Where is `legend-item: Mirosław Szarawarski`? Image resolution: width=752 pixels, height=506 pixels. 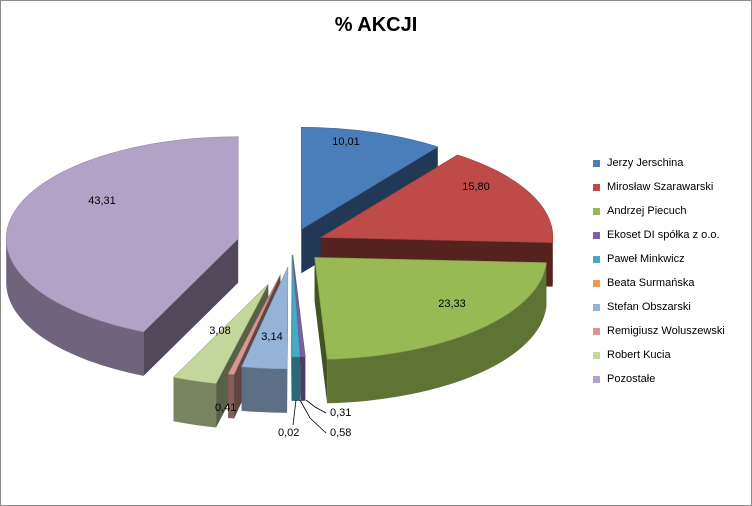 legend-item: Mirosław Szarawarski is located at coordinates (672, 190).